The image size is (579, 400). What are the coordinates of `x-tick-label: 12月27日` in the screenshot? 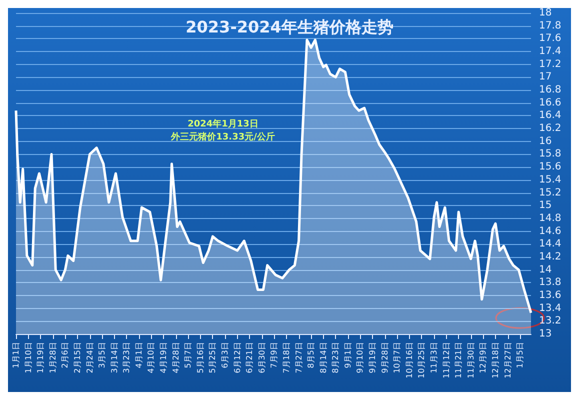 It's located at (507, 360).